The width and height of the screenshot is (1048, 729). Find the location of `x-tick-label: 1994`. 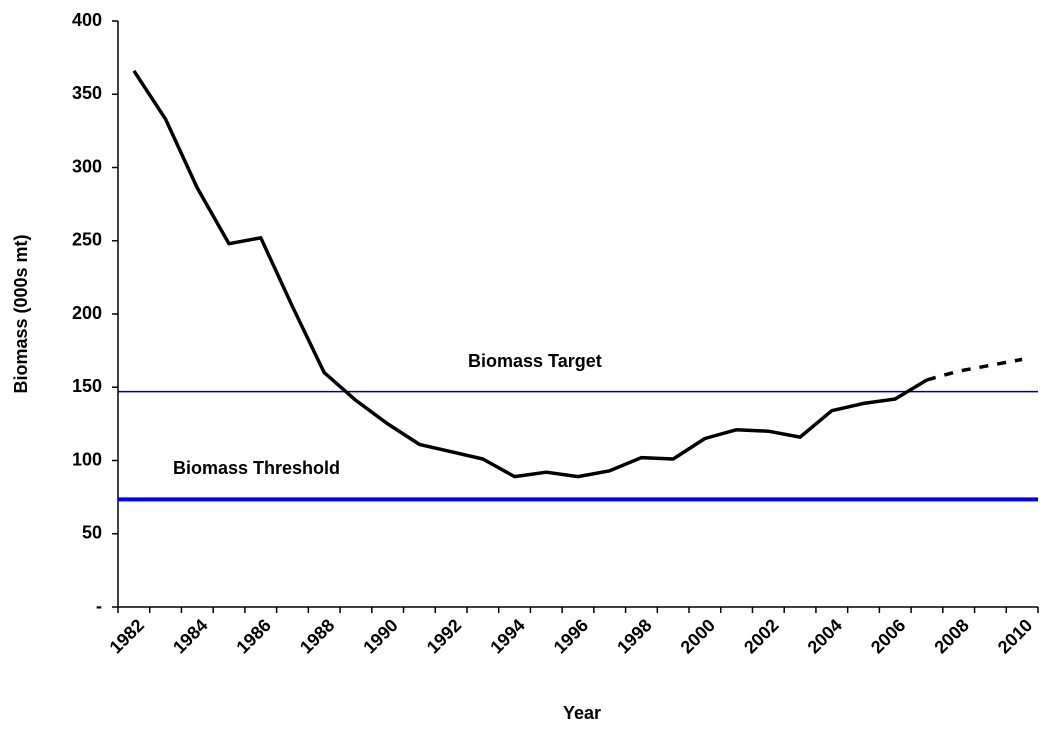

x-tick-label: 1994 is located at coordinates (507, 636).